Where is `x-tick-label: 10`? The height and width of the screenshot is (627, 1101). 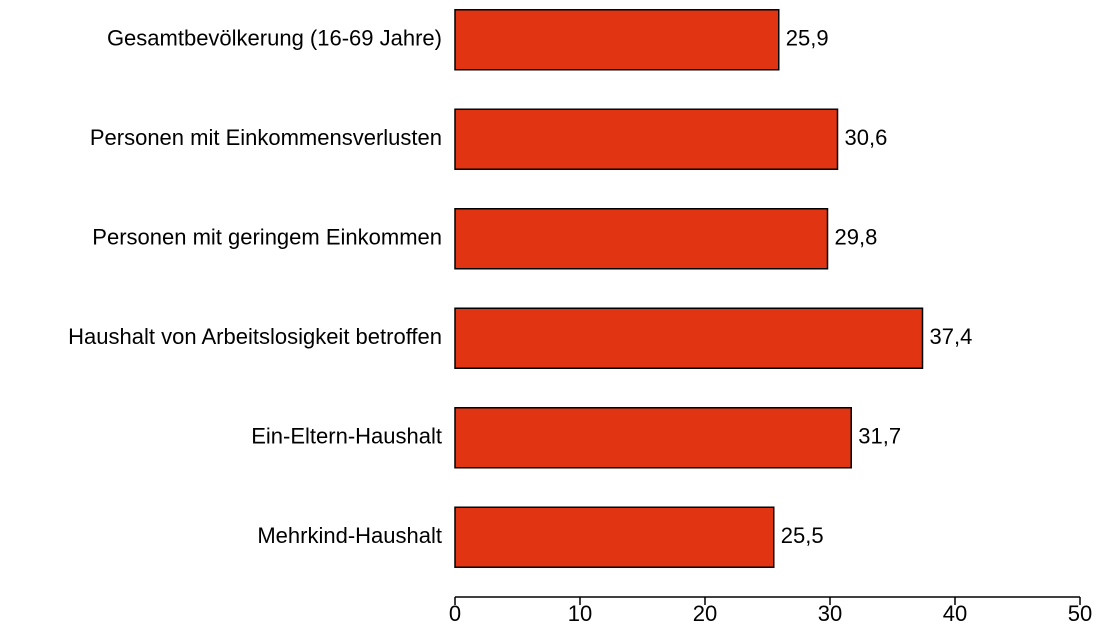
x-tick-label: 10 is located at coordinates (580, 613).